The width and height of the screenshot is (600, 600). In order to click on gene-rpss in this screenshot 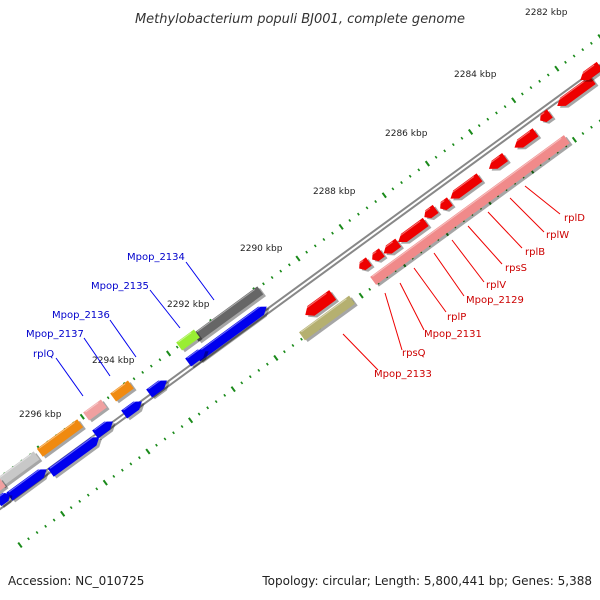, I will do `click(446, 206)`.